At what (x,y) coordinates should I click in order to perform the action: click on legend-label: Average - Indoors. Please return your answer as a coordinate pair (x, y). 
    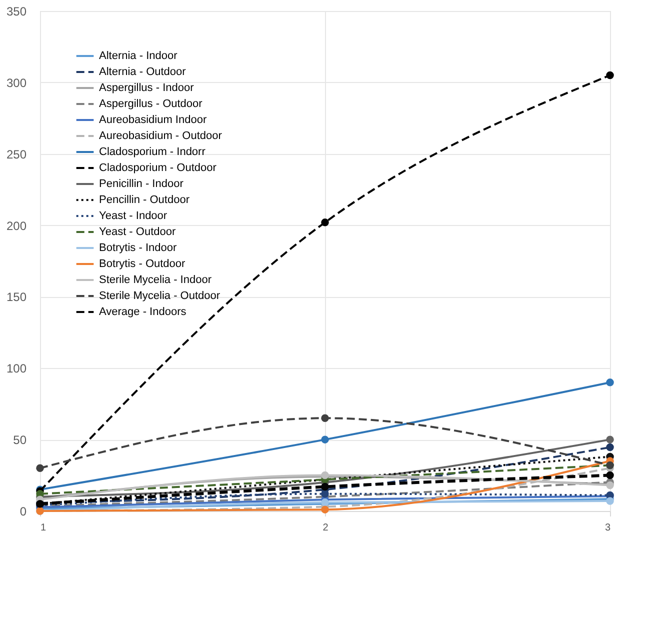
    Looking at the image, I should click on (143, 312).